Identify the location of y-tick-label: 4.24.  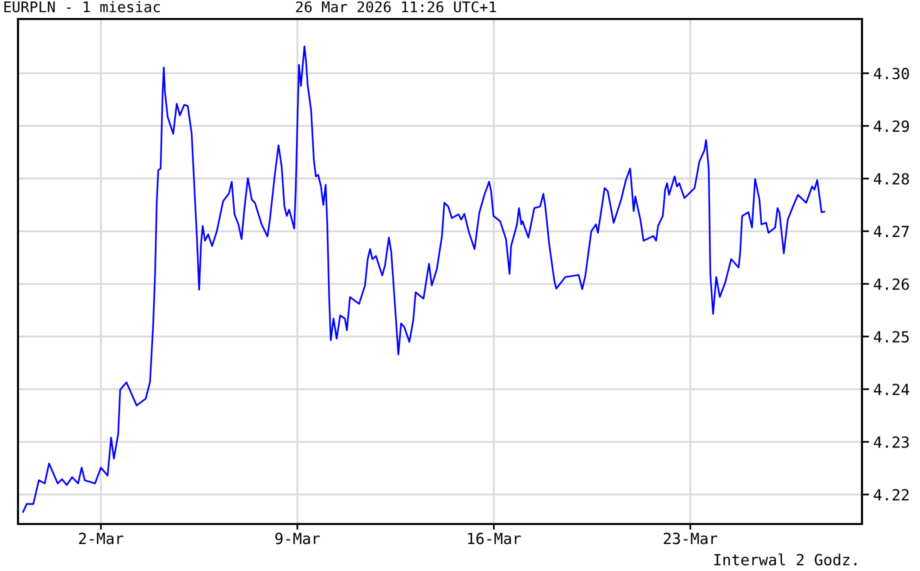
(892, 390).